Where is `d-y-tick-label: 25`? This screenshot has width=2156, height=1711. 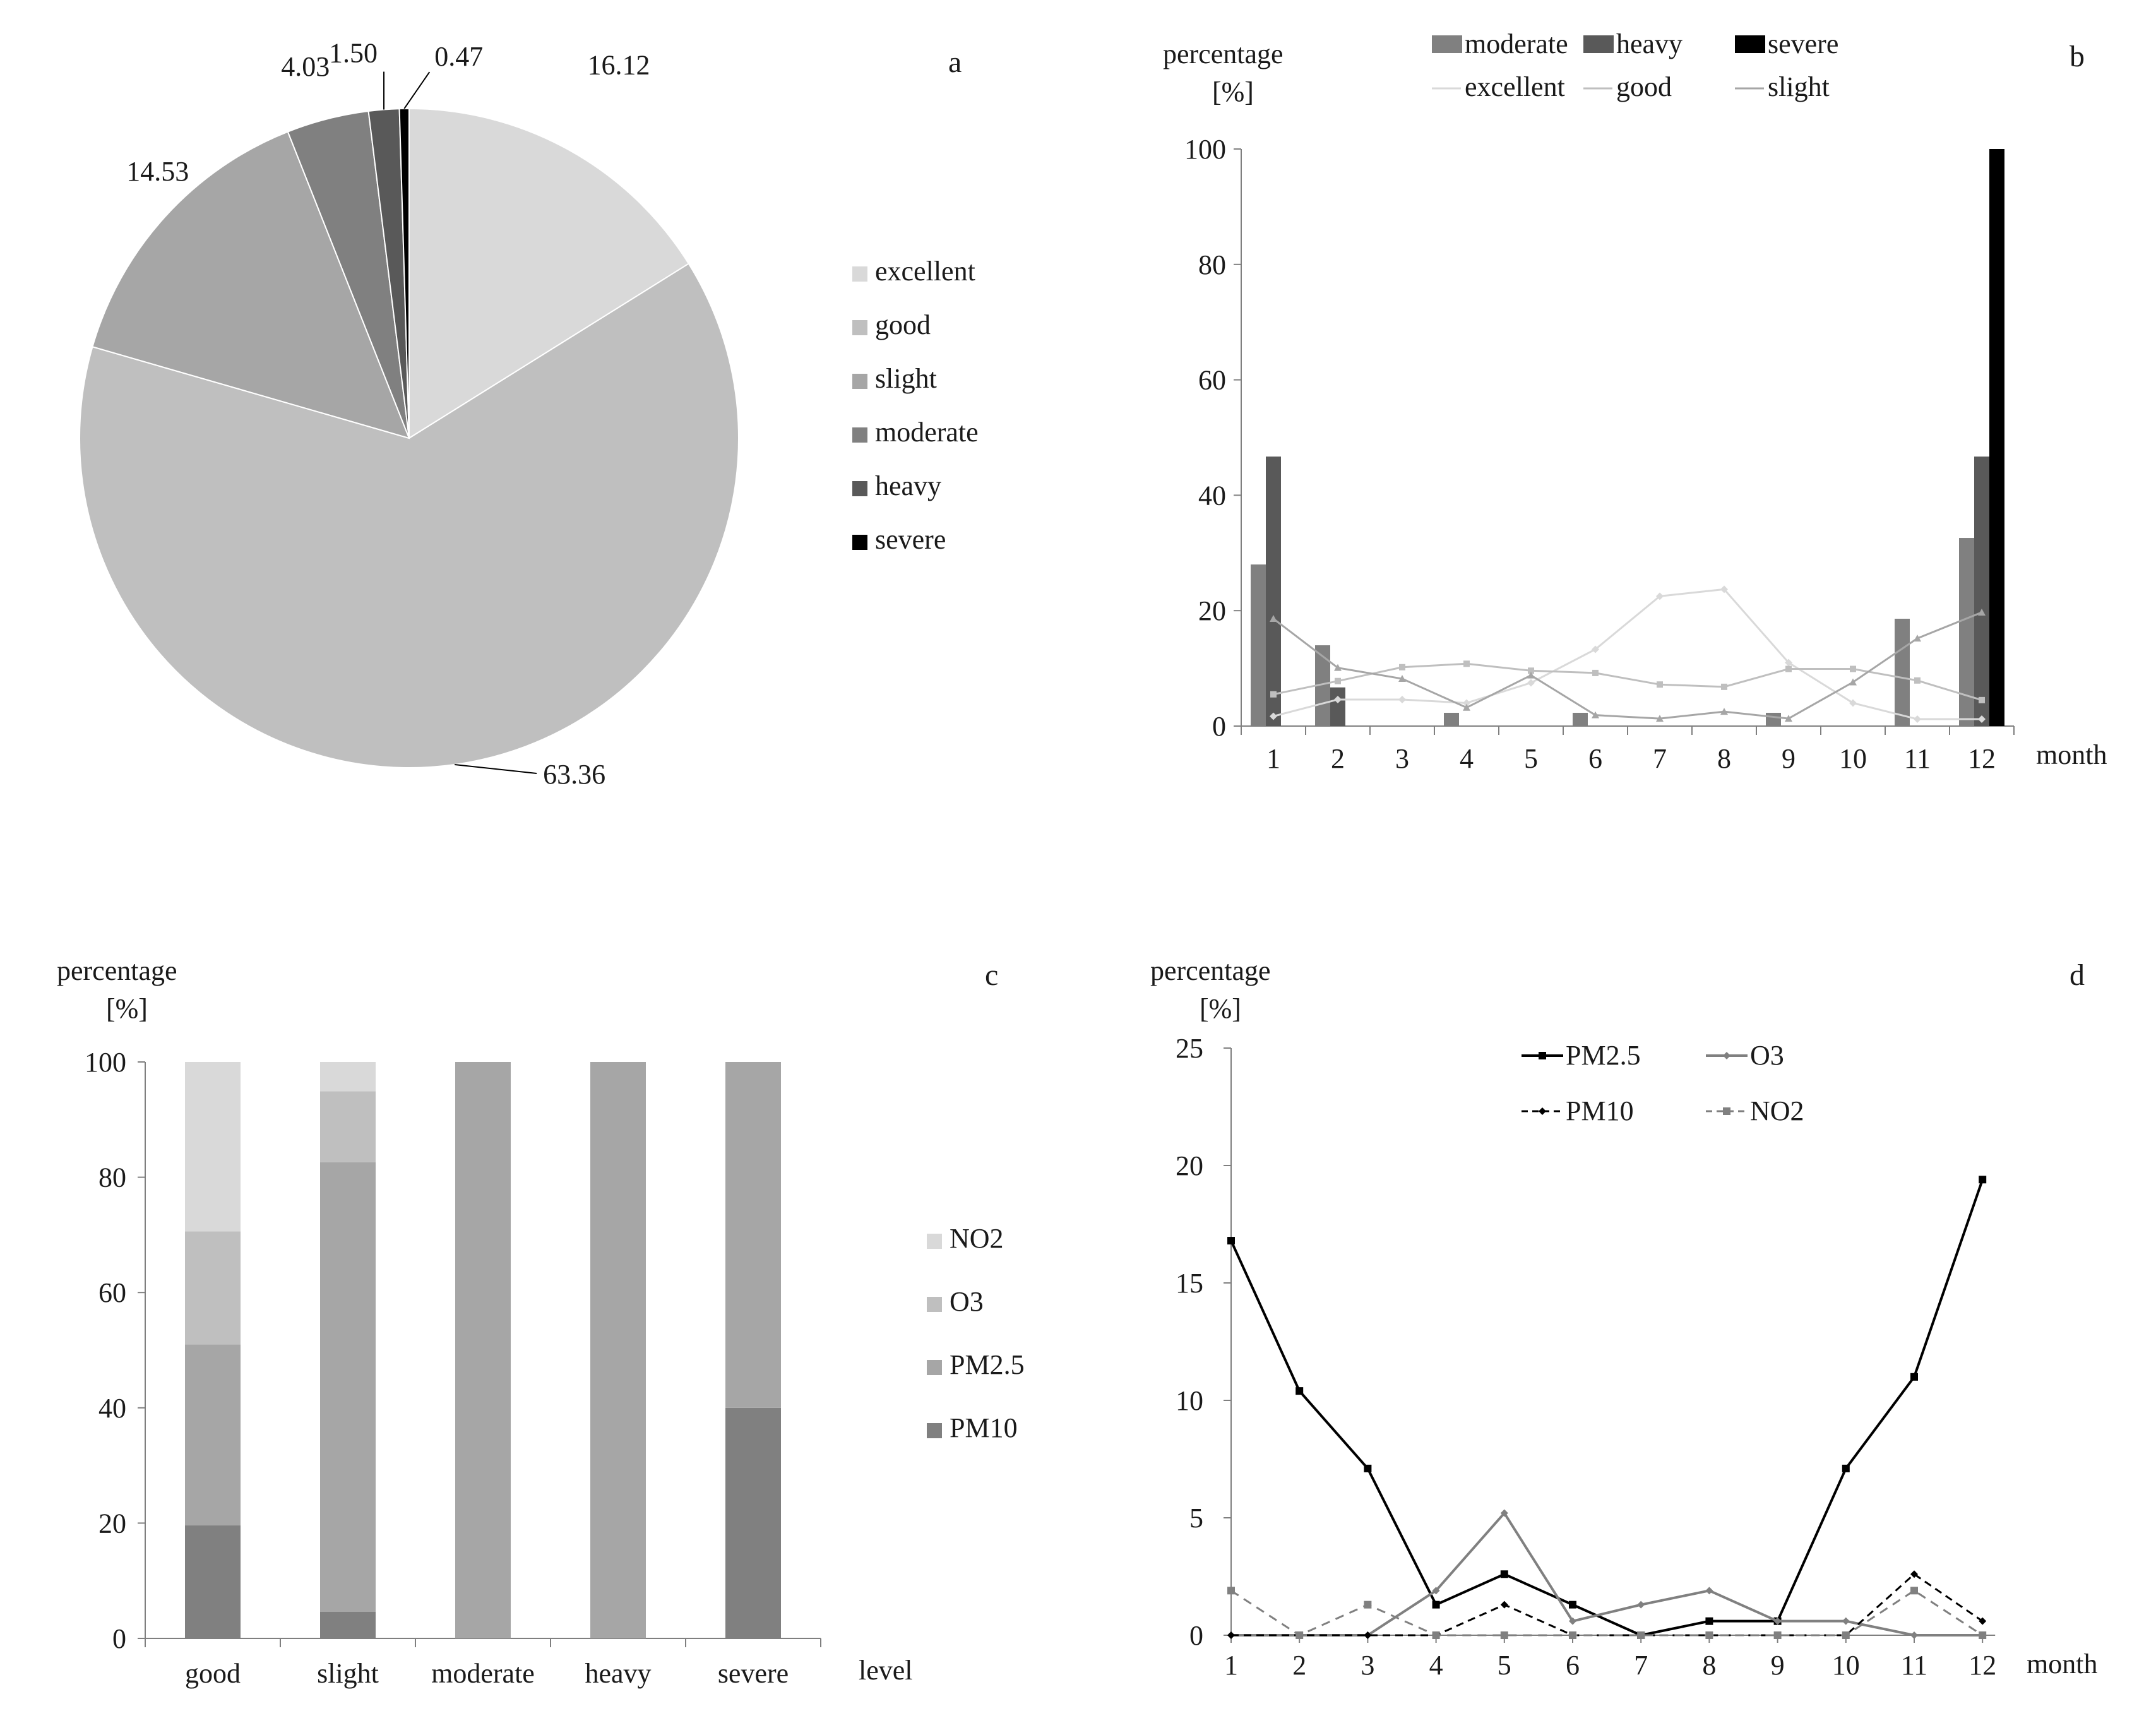 d-y-tick-label: 25 is located at coordinates (1189, 1048).